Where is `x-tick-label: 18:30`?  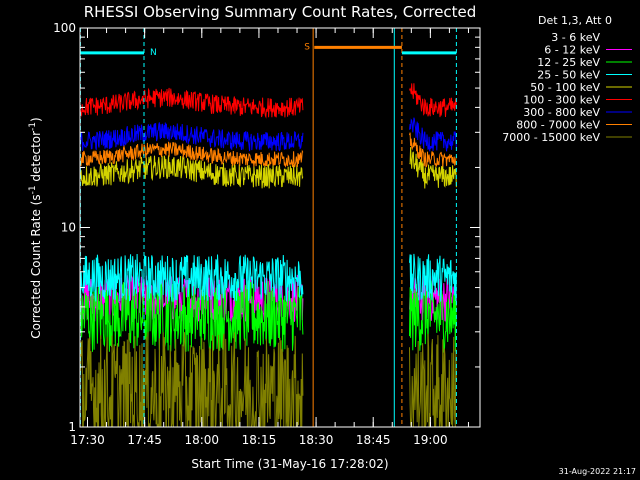
x-tick-label: 18:30 is located at coordinates (316, 440).